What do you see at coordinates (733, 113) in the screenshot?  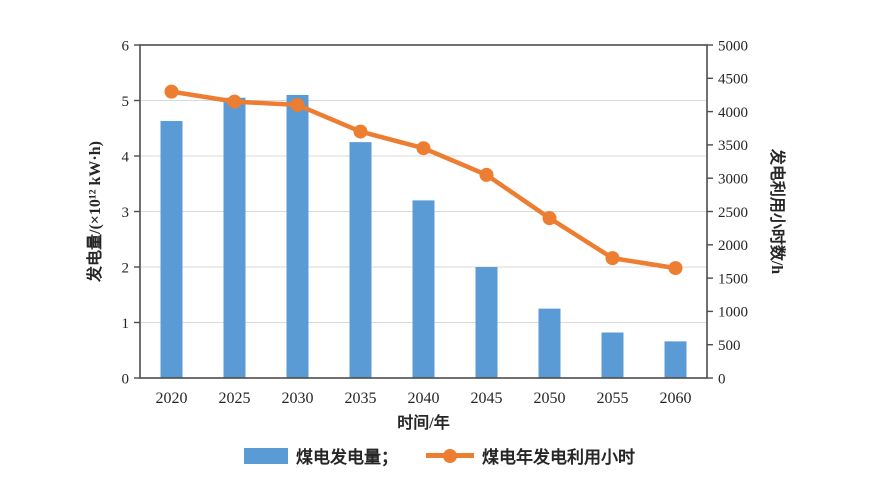 I see `right-tick-label: 4000` at bounding box center [733, 113].